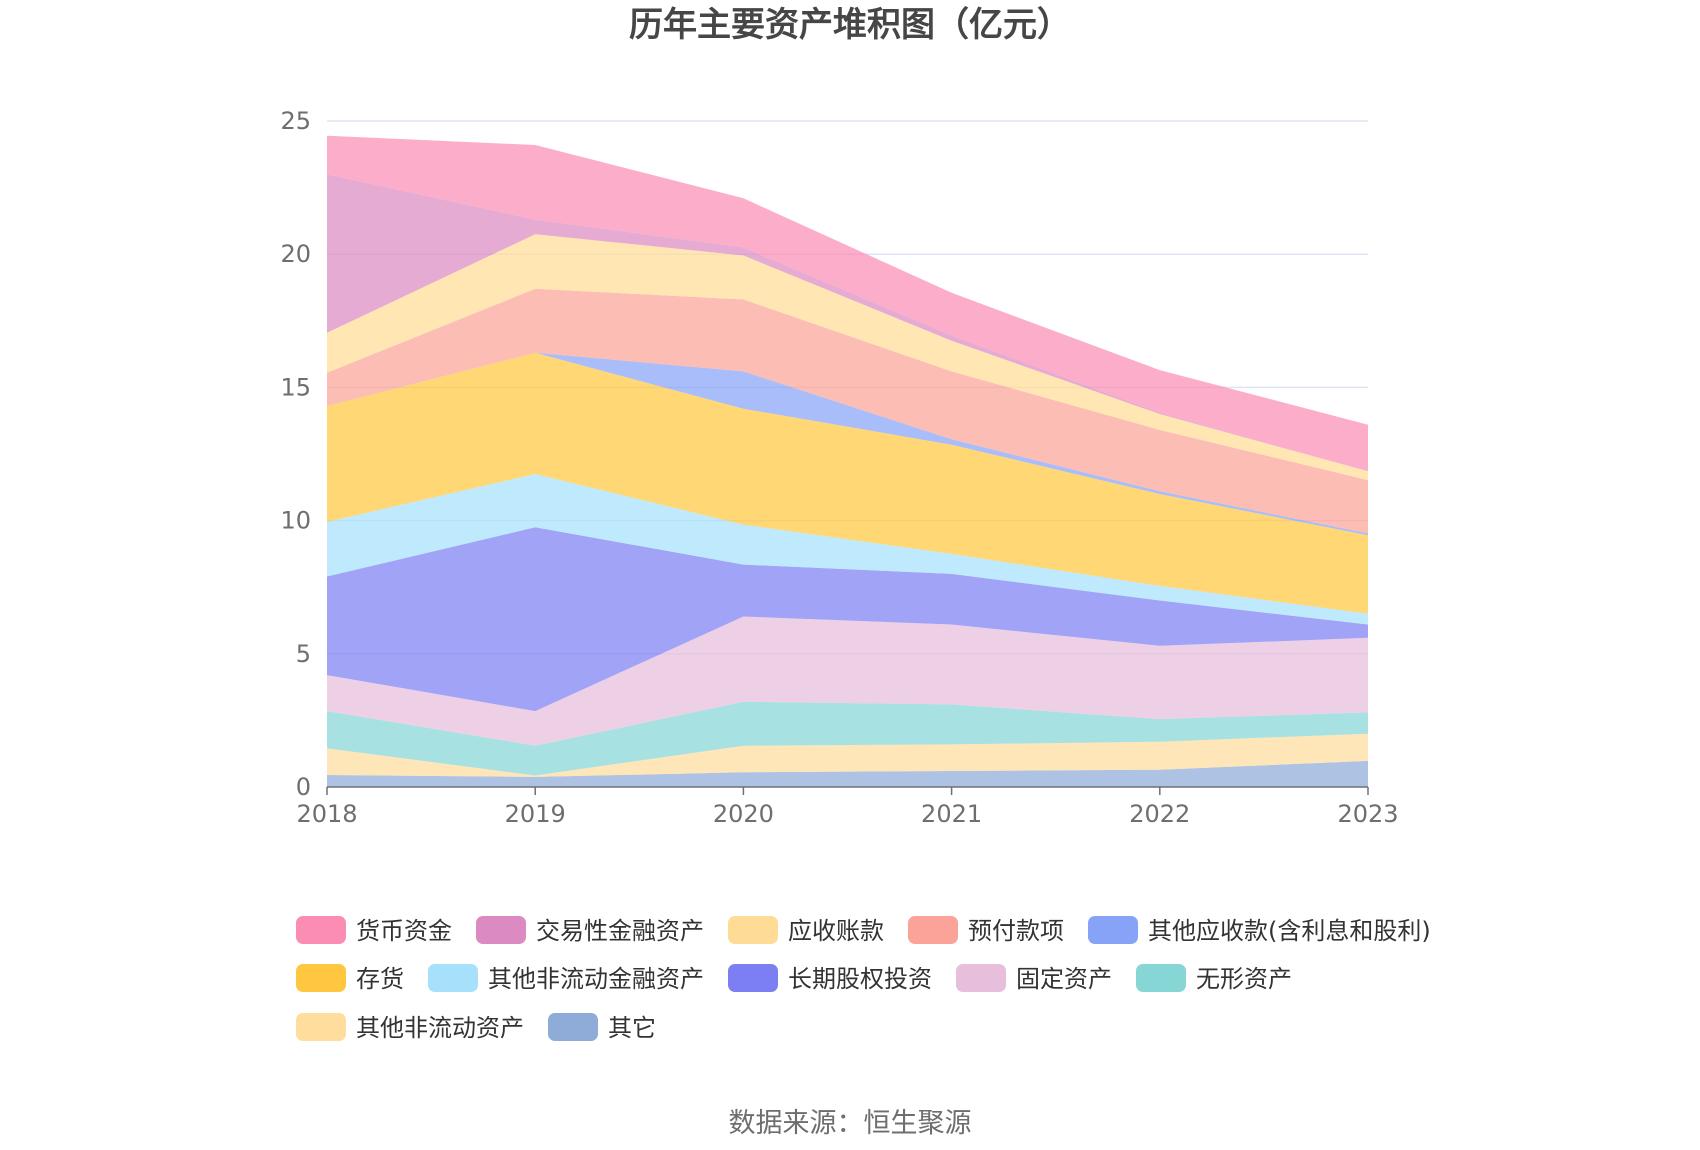 Image resolution: width=1700 pixels, height=1150 pixels. What do you see at coordinates (295, 521) in the screenshot?
I see `y-tick-label: 10` at bounding box center [295, 521].